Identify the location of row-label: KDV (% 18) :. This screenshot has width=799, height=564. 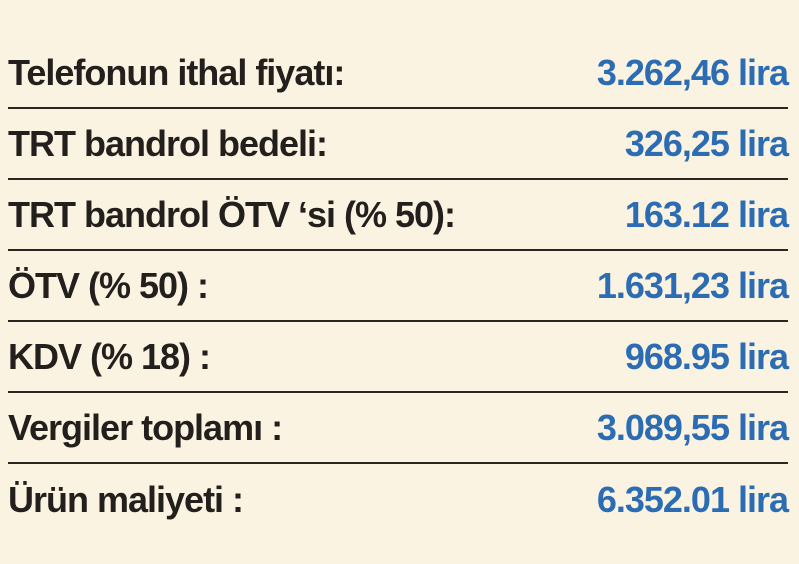
(109, 356).